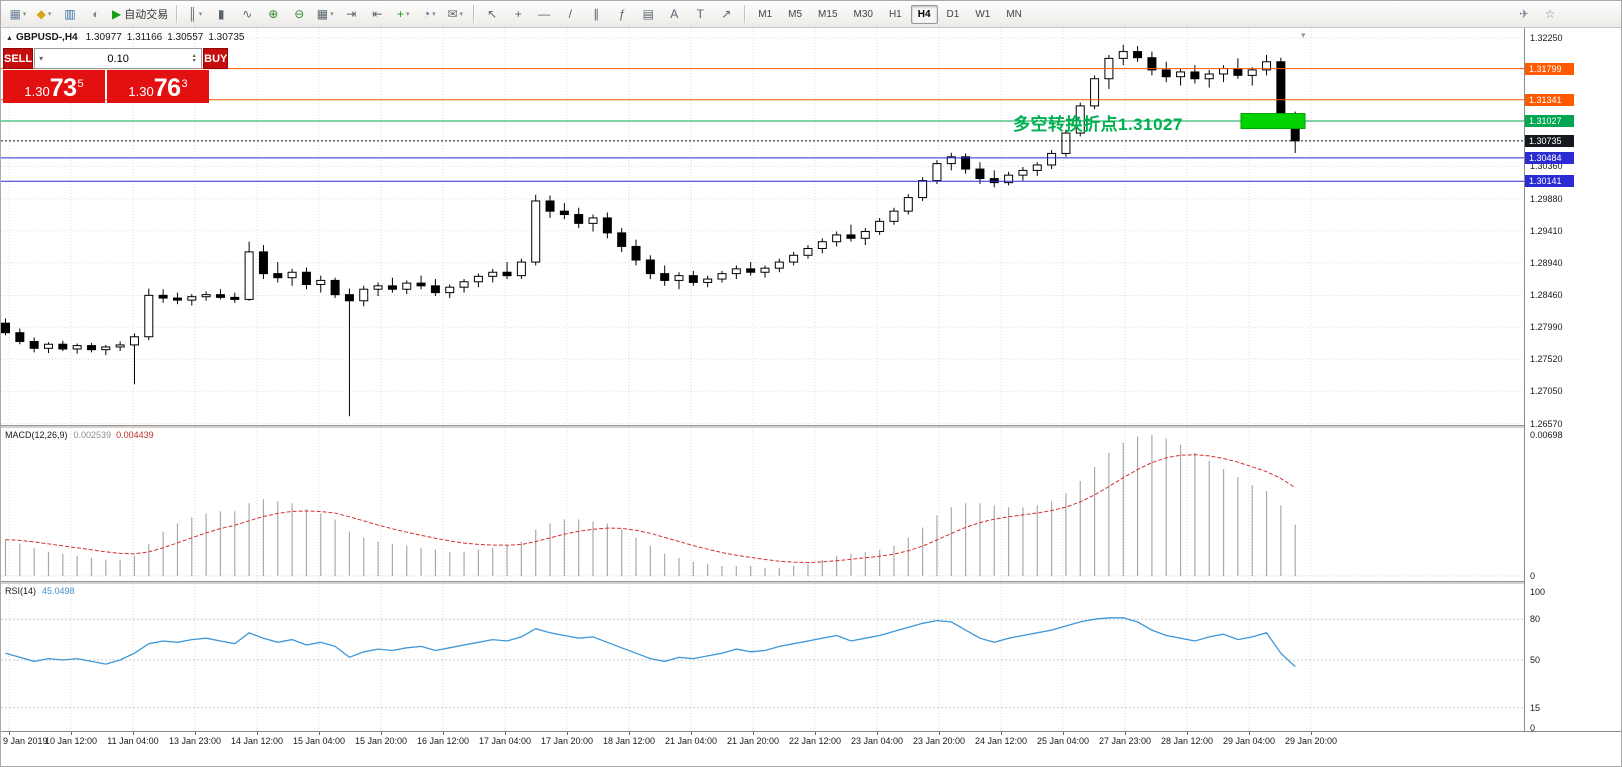 Image resolution: width=1622 pixels, height=767 pixels. What do you see at coordinates (691, 741) in the screenshot?
I see `time-axis-label: 21 Jan 04:00` at bounding box center [691, 741].